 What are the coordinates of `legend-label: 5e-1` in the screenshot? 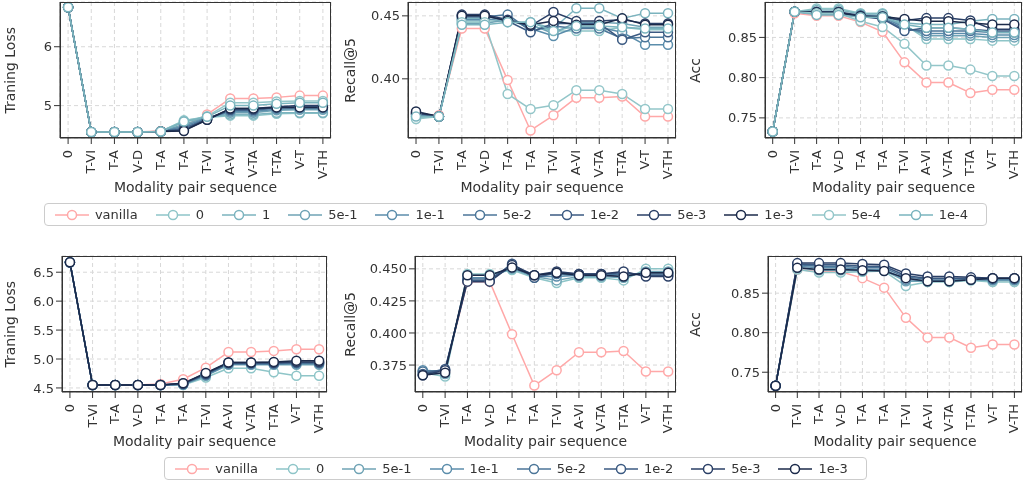 It's located at (397, 468).